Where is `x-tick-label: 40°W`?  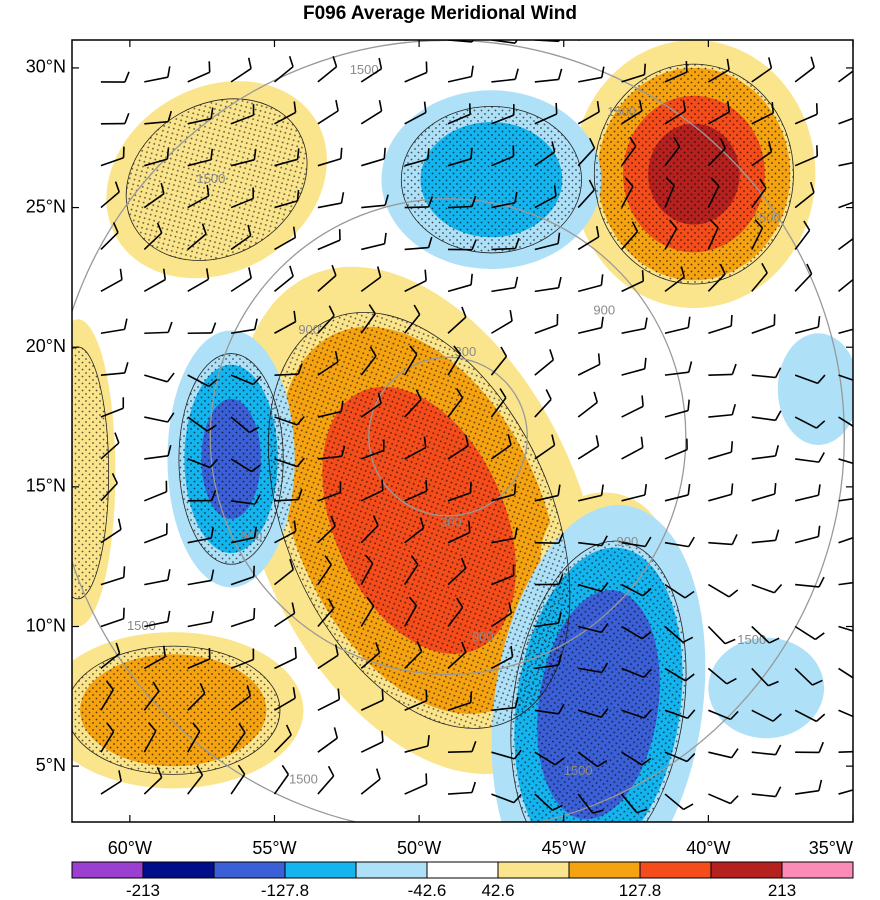
x-tick-label: 40°W is located at coordinates (708, 848).